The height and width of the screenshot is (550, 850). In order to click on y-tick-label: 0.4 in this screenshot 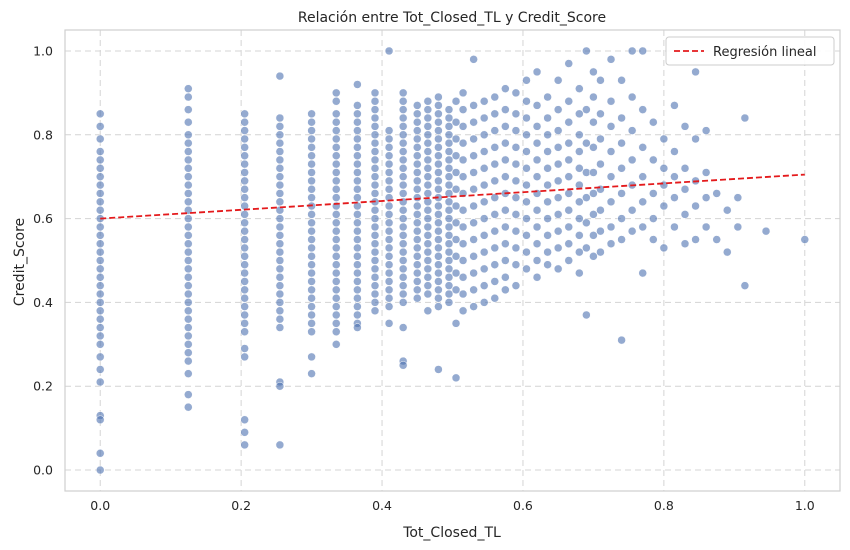, I will do `click(43, 302)`.